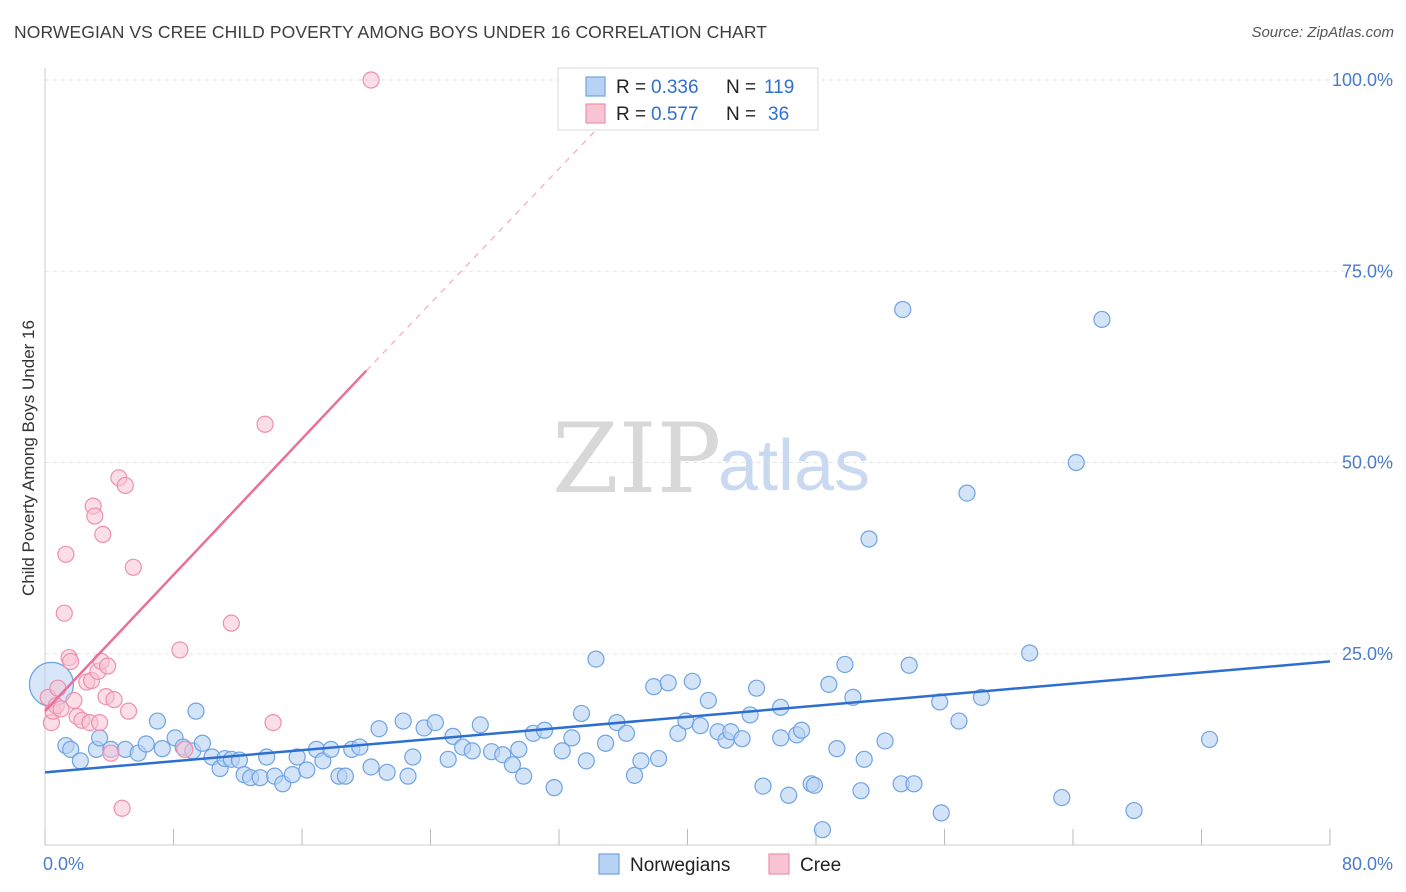 Image resolution: width=1406 pixels, height=892 pixels. What do you see at coordinates (595, 113) in the screenshot?
I see `legend-swatch-cree` at bounding box center [595, 113].